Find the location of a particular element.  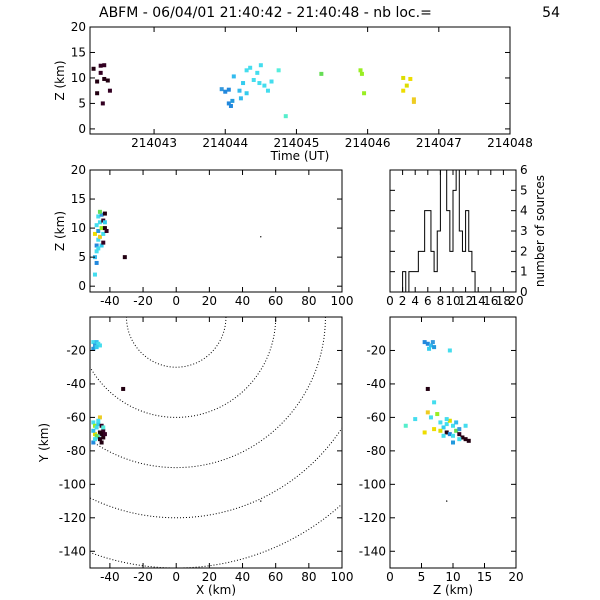

z_y-x-axis-label: Z (km) is located at coordinates (453, 590).